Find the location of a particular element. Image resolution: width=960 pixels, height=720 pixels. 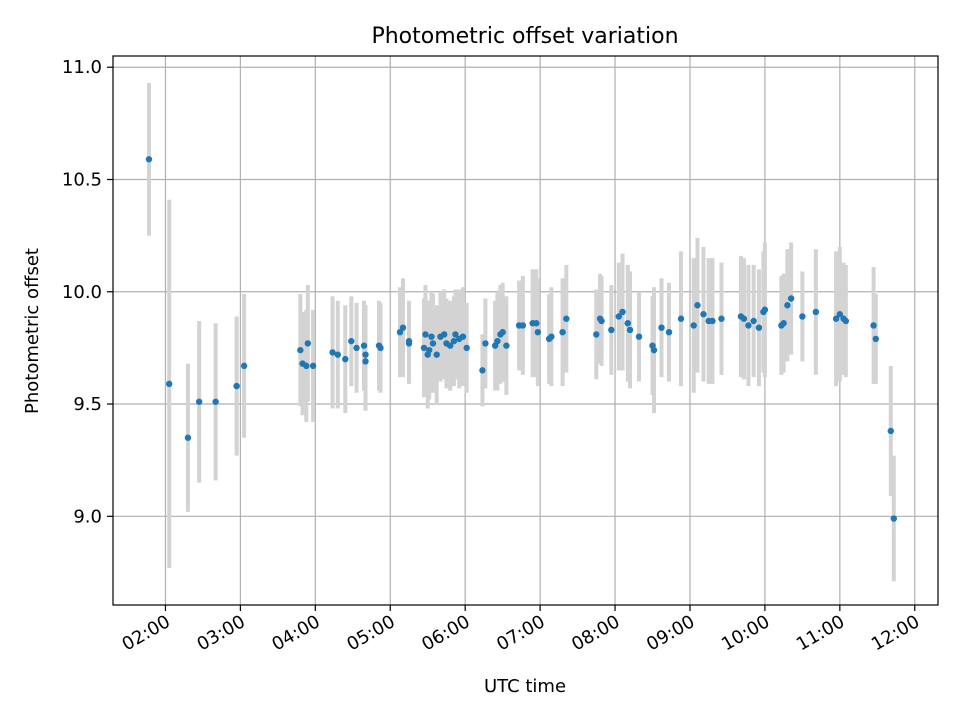

y-tick-label: 11.0 is located at coordinates (82, 67).